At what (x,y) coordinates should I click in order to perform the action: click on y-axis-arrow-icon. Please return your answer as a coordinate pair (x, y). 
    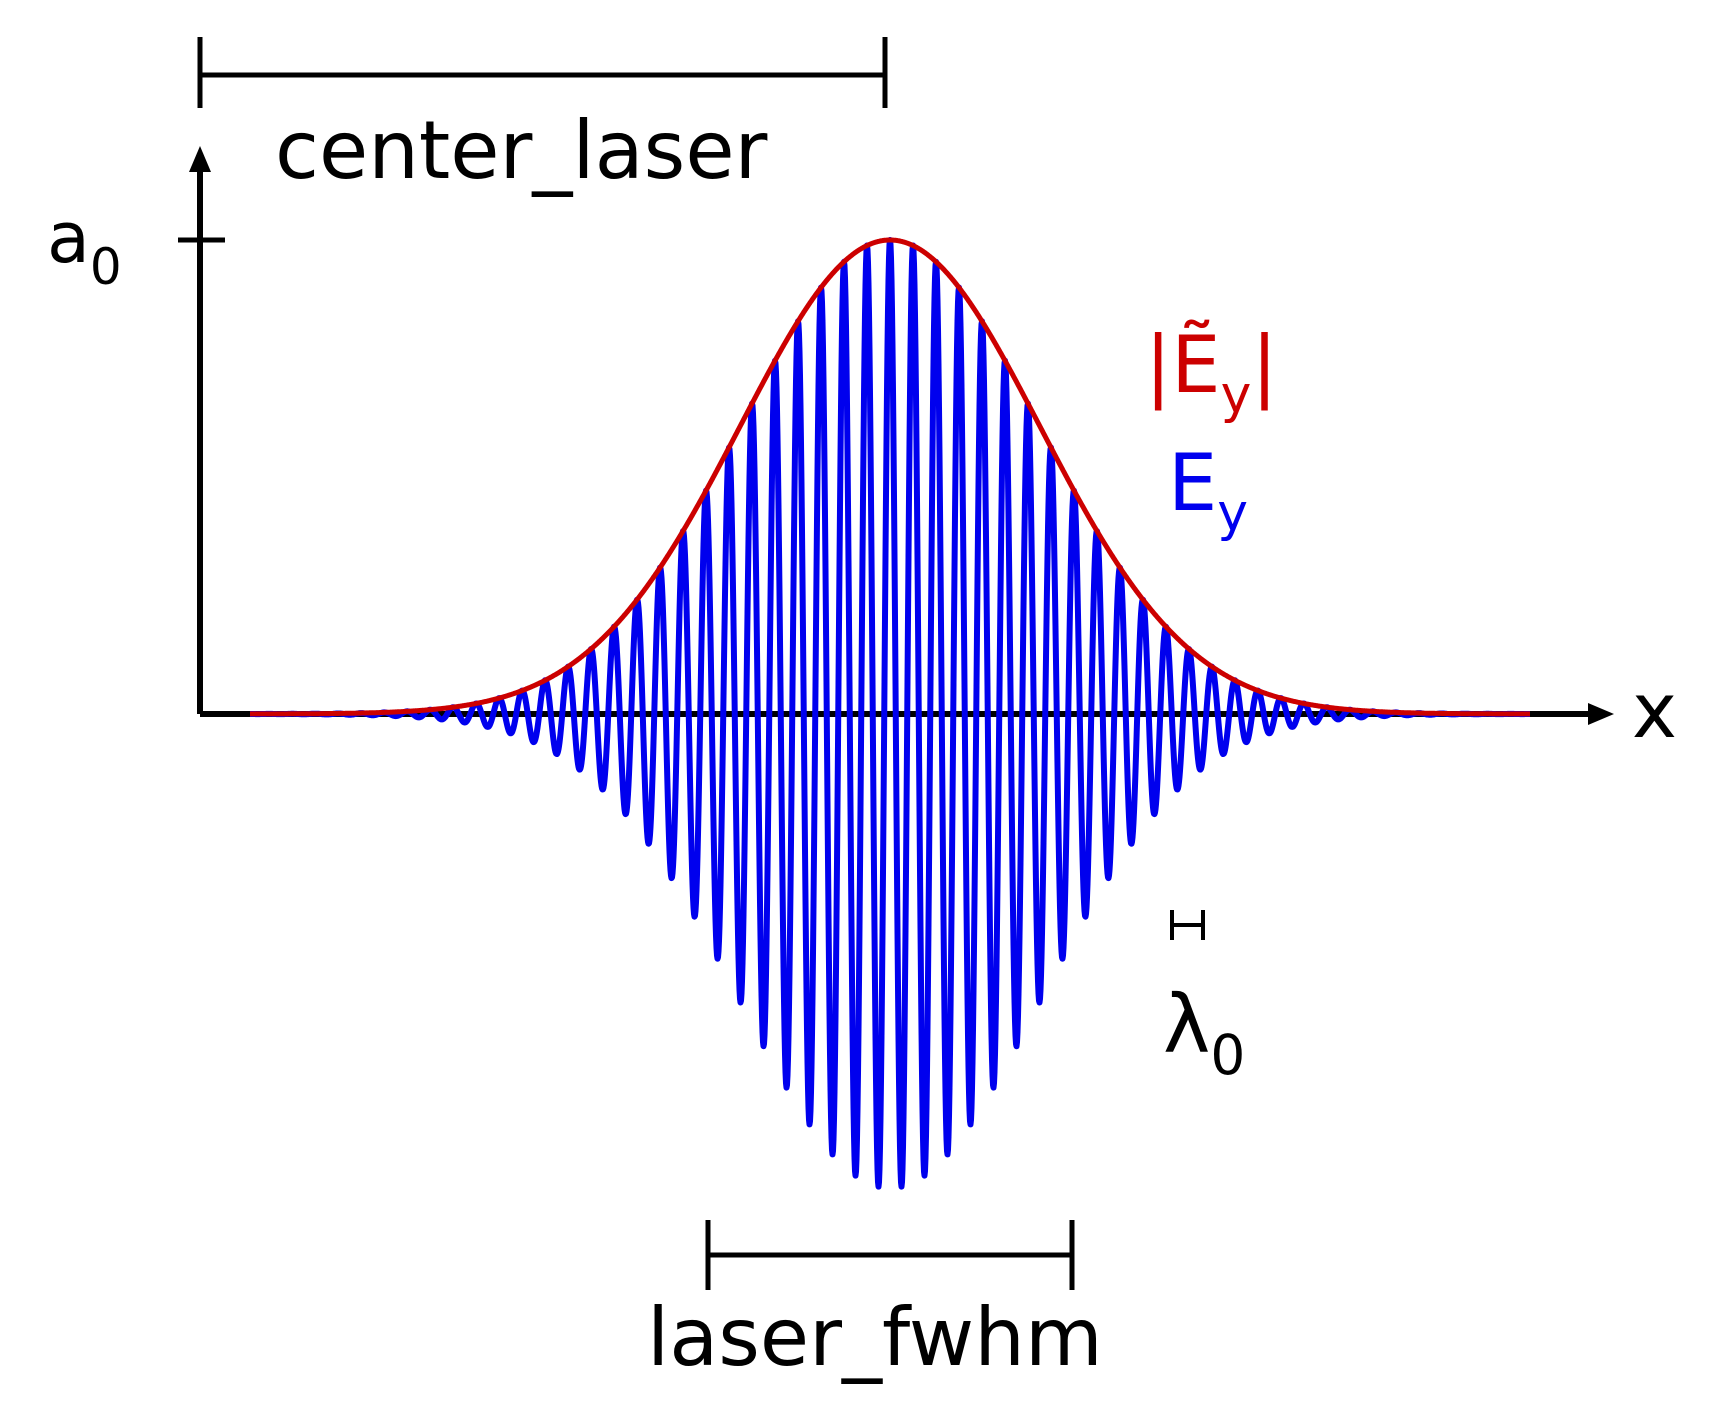
    Looking at the image, I should click on (200, 159).